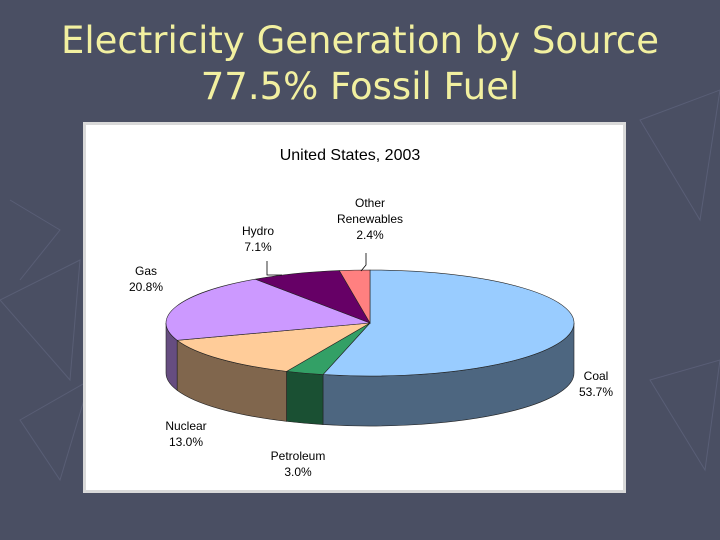  I want to click on slice-side-petroleum, so click(305, 398).